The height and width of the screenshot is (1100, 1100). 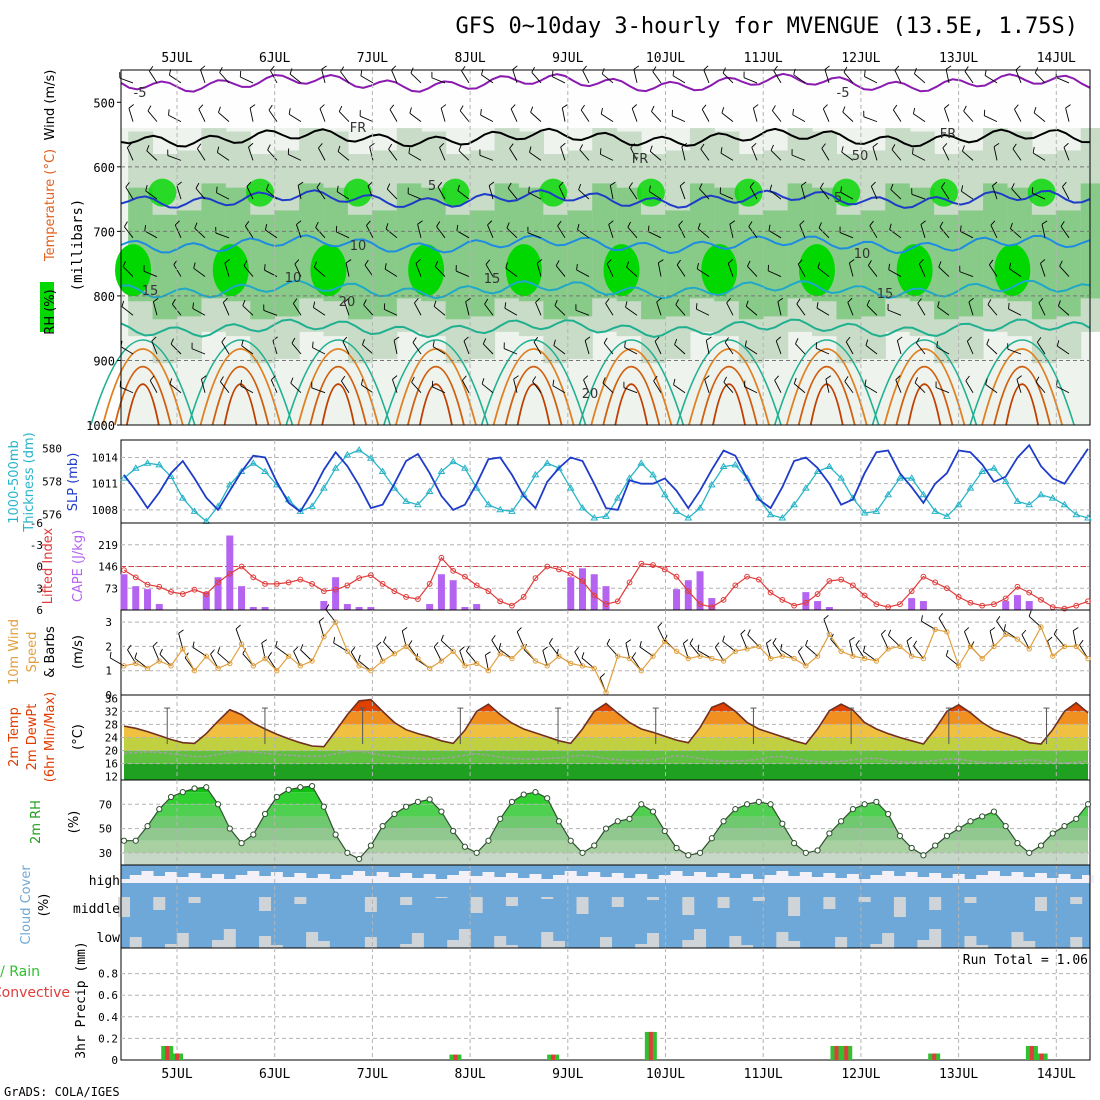 What do you see at coordinates (406, 901) in the screenshot?
I see `cloud-mid-gap` at bounding box center [406, 901].